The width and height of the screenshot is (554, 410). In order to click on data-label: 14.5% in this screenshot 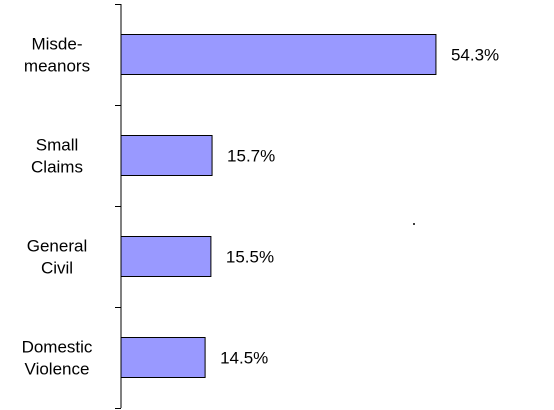, I will do `click(244, 357)`.